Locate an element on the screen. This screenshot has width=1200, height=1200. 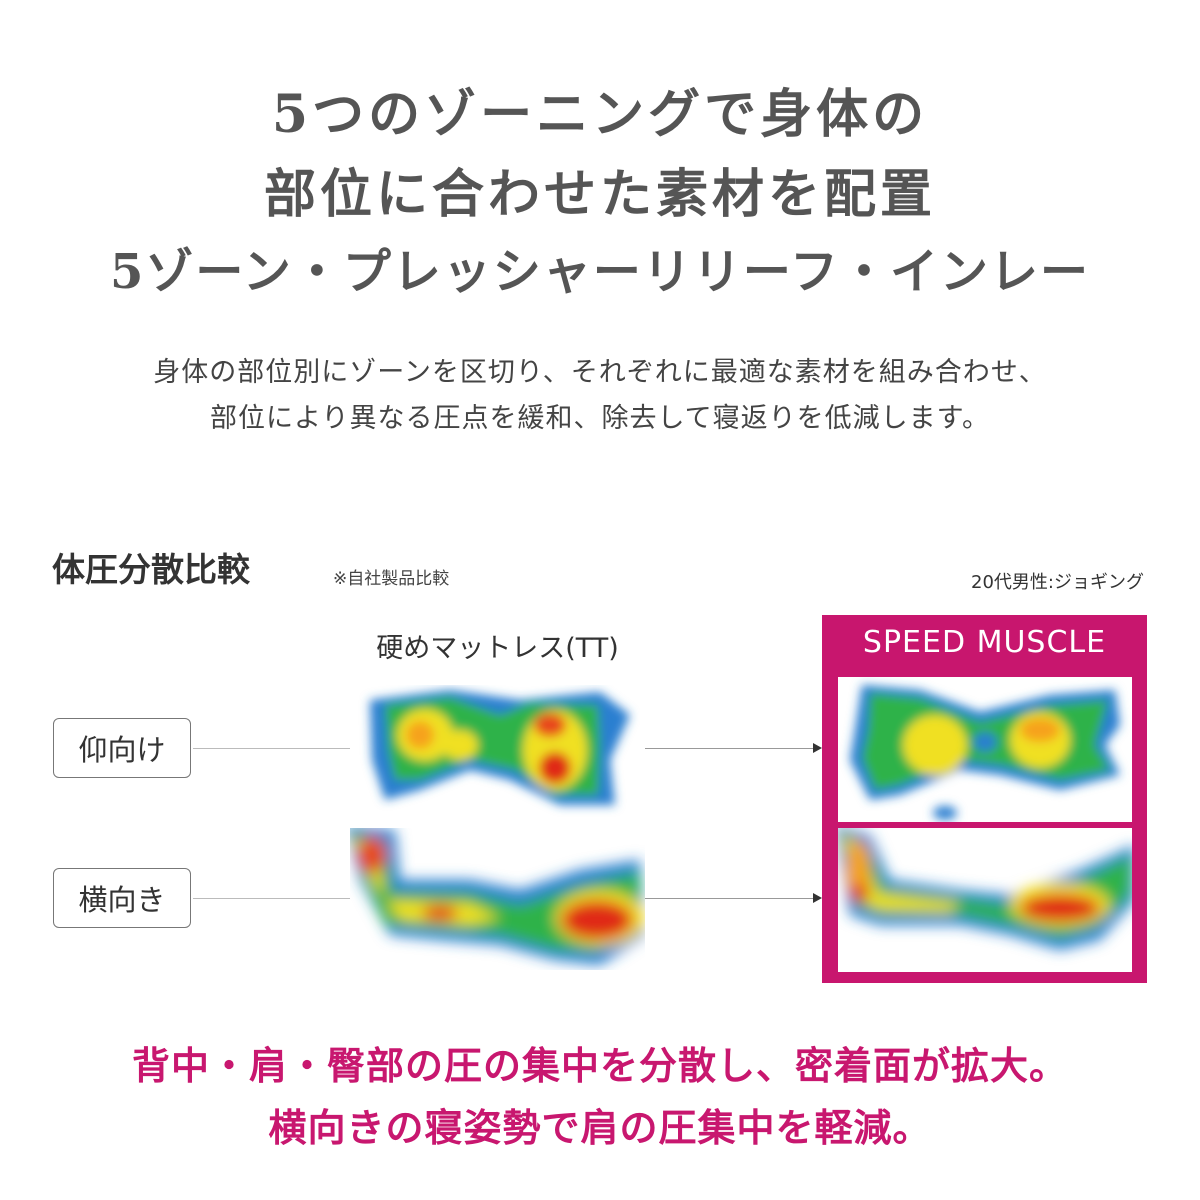
heatmap-speed-muscle-side is located at coordinates (985, 889).